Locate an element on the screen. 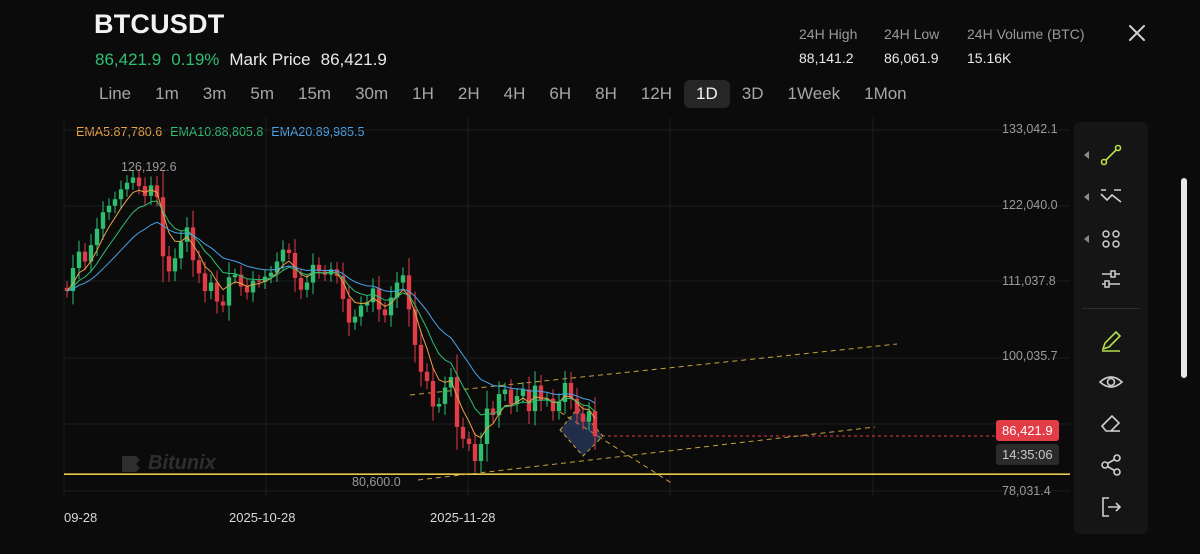 The image size is (1200, 554). x-tick: 2025-10-28 is located at coordinates (262, 517).